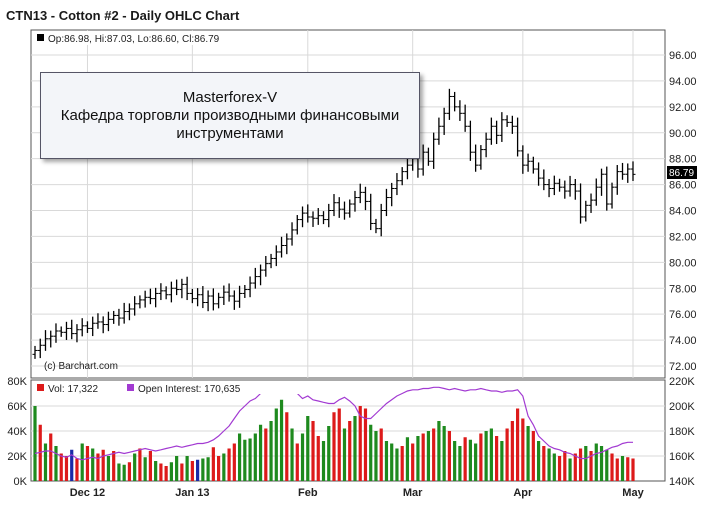 This screenshot has width=717, height=515. I want to click on copyright: (c) Barchart.com, so click(81, 366).